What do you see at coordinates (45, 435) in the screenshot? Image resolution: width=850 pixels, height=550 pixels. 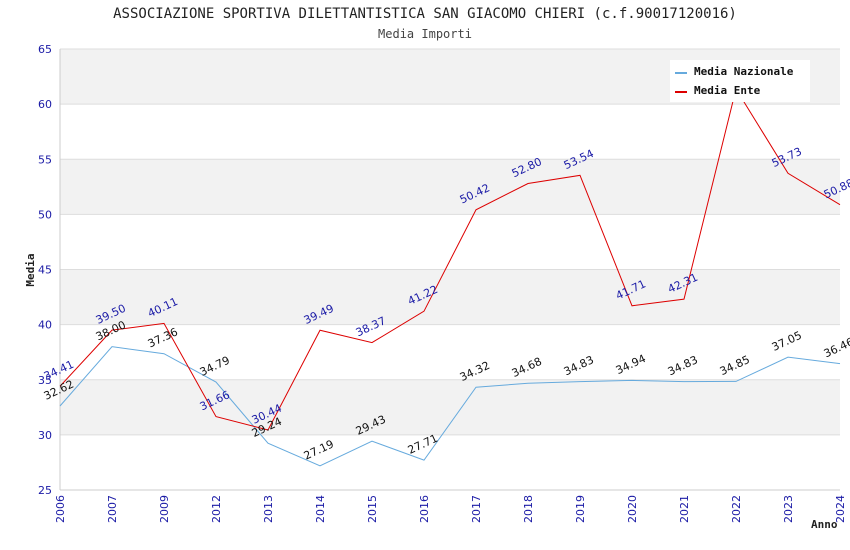 I see `y-tick-label: 30` at bounding box center [45, 435].